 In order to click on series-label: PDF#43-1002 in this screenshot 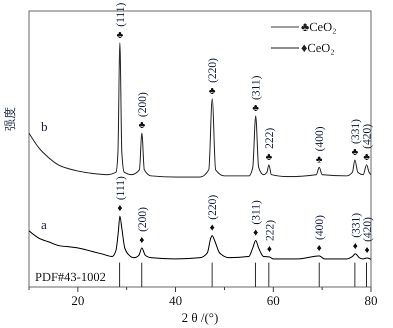, I will do `click(70, 277)`.